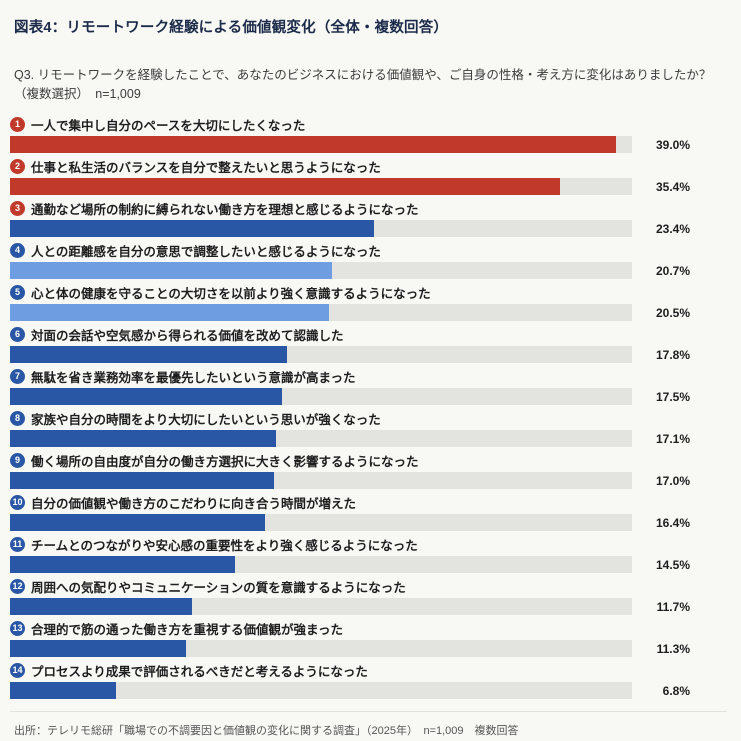 This screenshot has width=741, height=741. Describe the element at coordinates (368, 344) in the screenshot. I see `bar-row: 6 対面の会話や空気感から得られる価値を改めて認識した 17.8%` at that location.